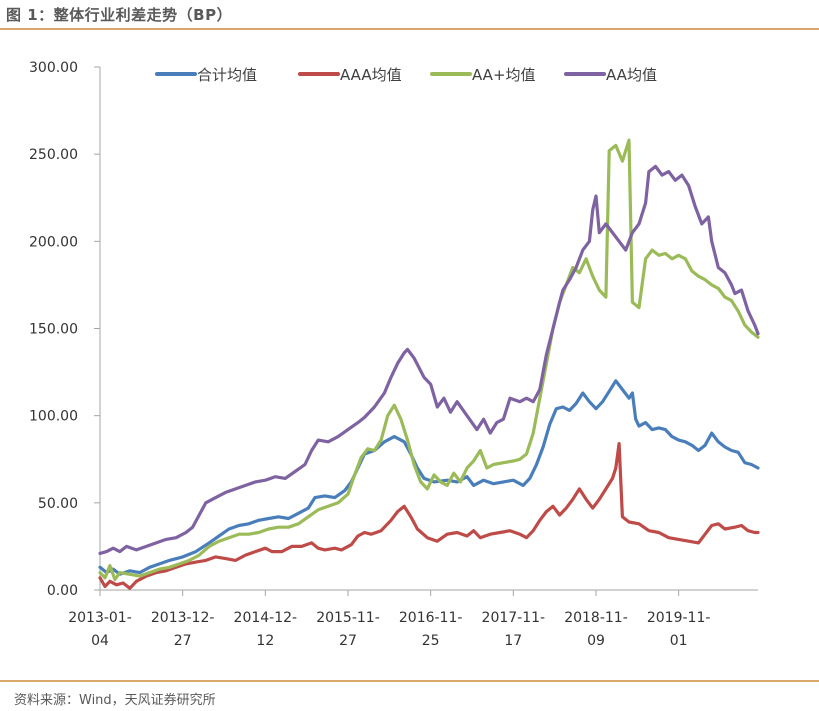 Image resolution: width=819 pixels, height=711 pixels. What do you see at coordinates (227, 75) in the screenshot?
I see `legend-label: 合计均值` at bounding box center [227, 75].